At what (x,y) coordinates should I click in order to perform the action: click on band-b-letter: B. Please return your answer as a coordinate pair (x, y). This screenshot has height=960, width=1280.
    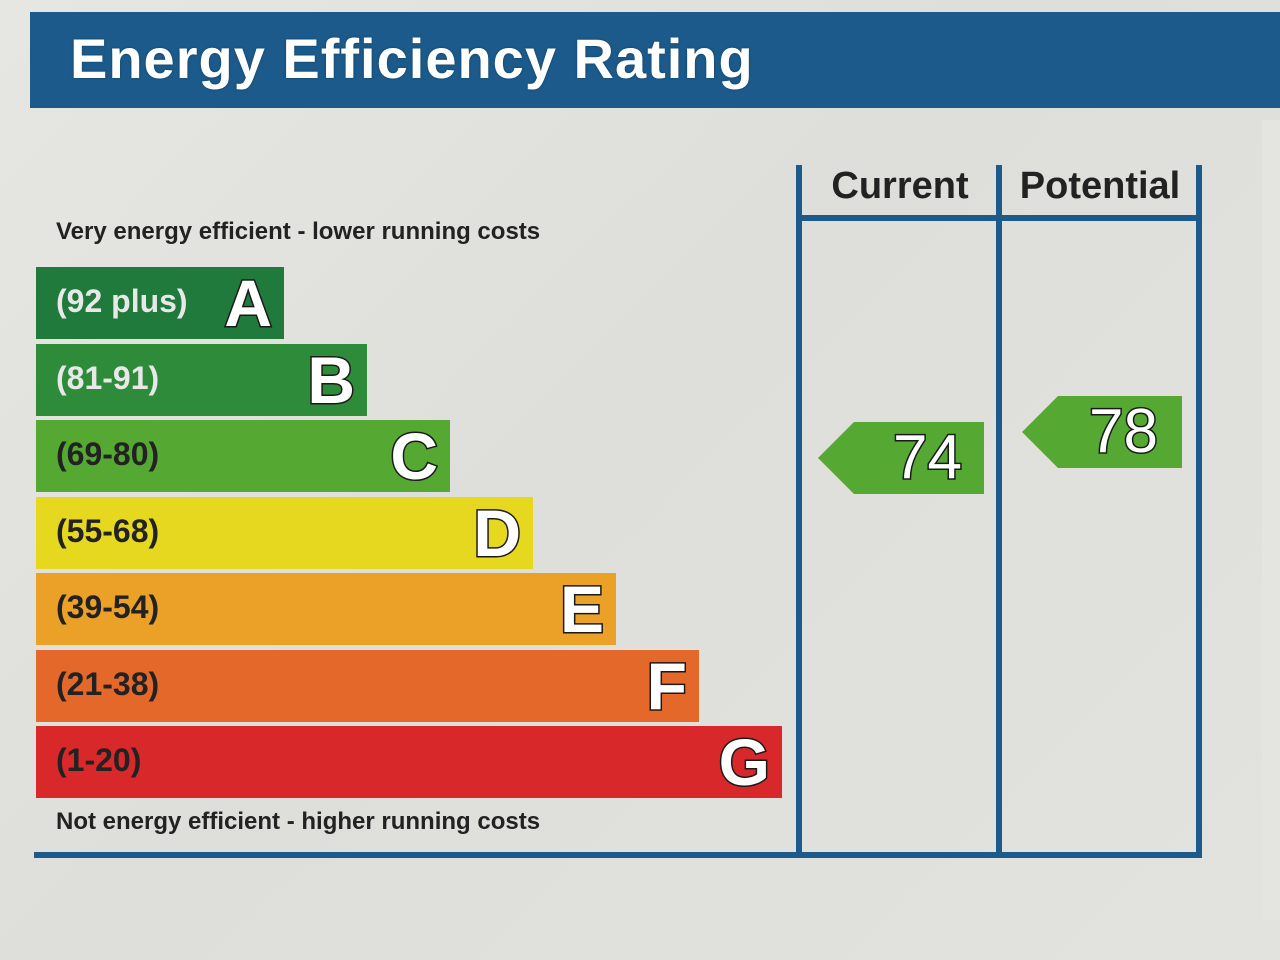
    Looking at the image, I should click on (331, 379).